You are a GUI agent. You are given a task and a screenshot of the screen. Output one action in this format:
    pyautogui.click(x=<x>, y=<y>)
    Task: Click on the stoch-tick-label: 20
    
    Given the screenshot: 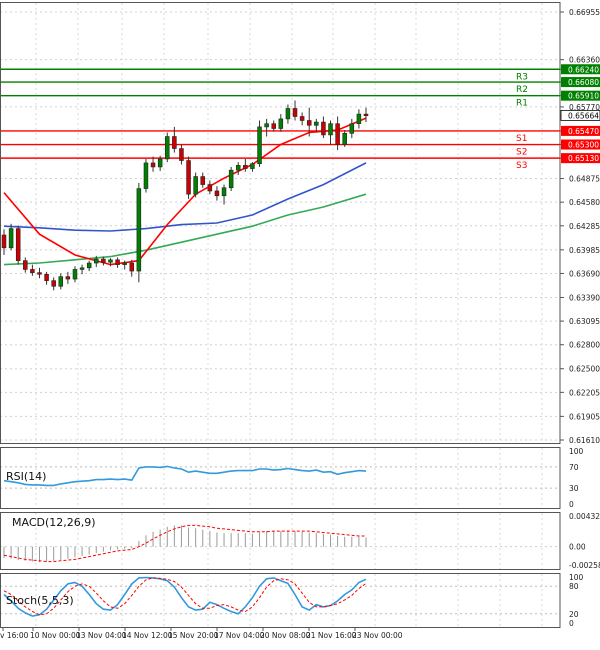 What is the action you would take?
    pyautogui.click(x=574, y=614)
    